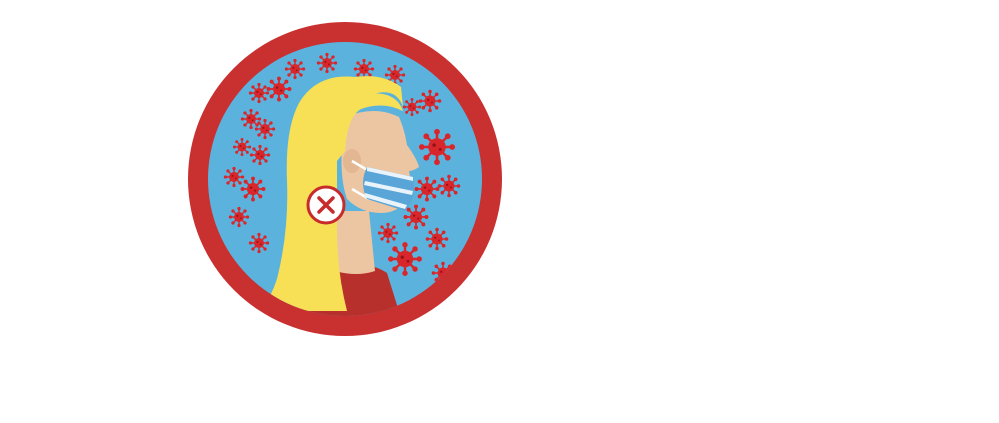  What do you see at coordinates (326, 205) in the screenshot?
I see `x-mark-icon` at bounding box center [326, 205].